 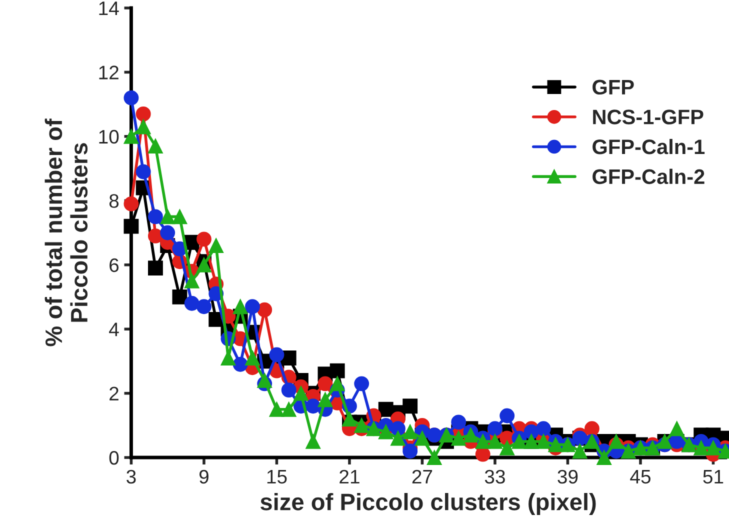 What do you see at coordinates (648, 176) in the screenshot?
I see `legend-label: GFP-Caln-2` at bounding box center [648, 176].